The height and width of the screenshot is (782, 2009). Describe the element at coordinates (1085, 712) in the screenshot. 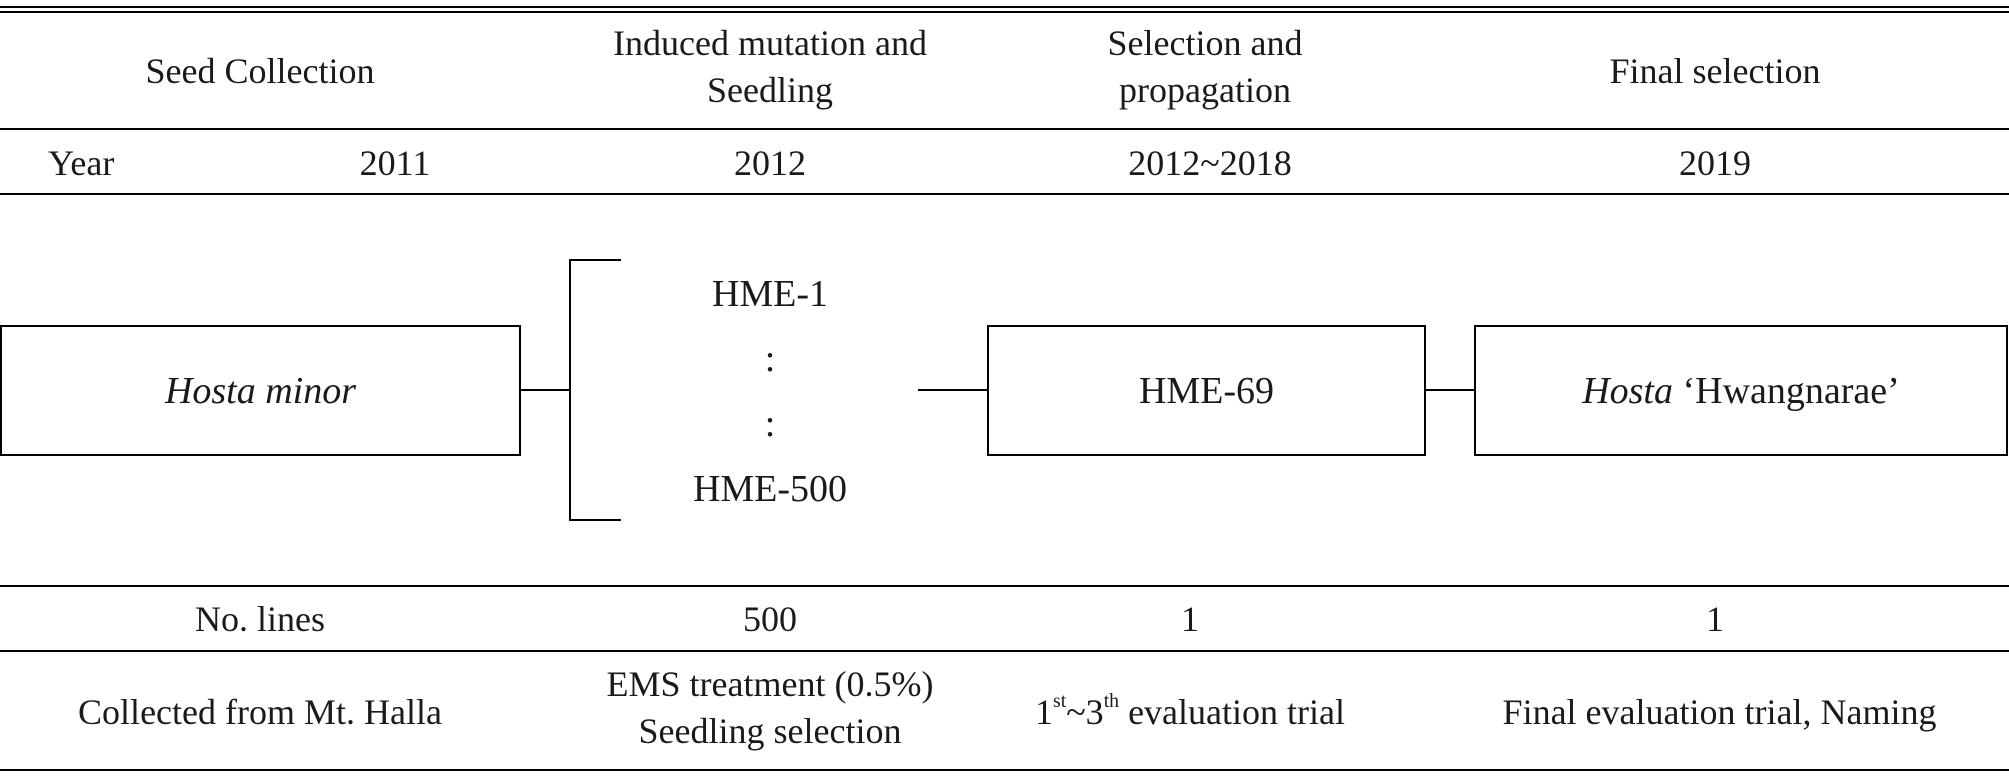

I see `note-trial-third: ~3` at that location.